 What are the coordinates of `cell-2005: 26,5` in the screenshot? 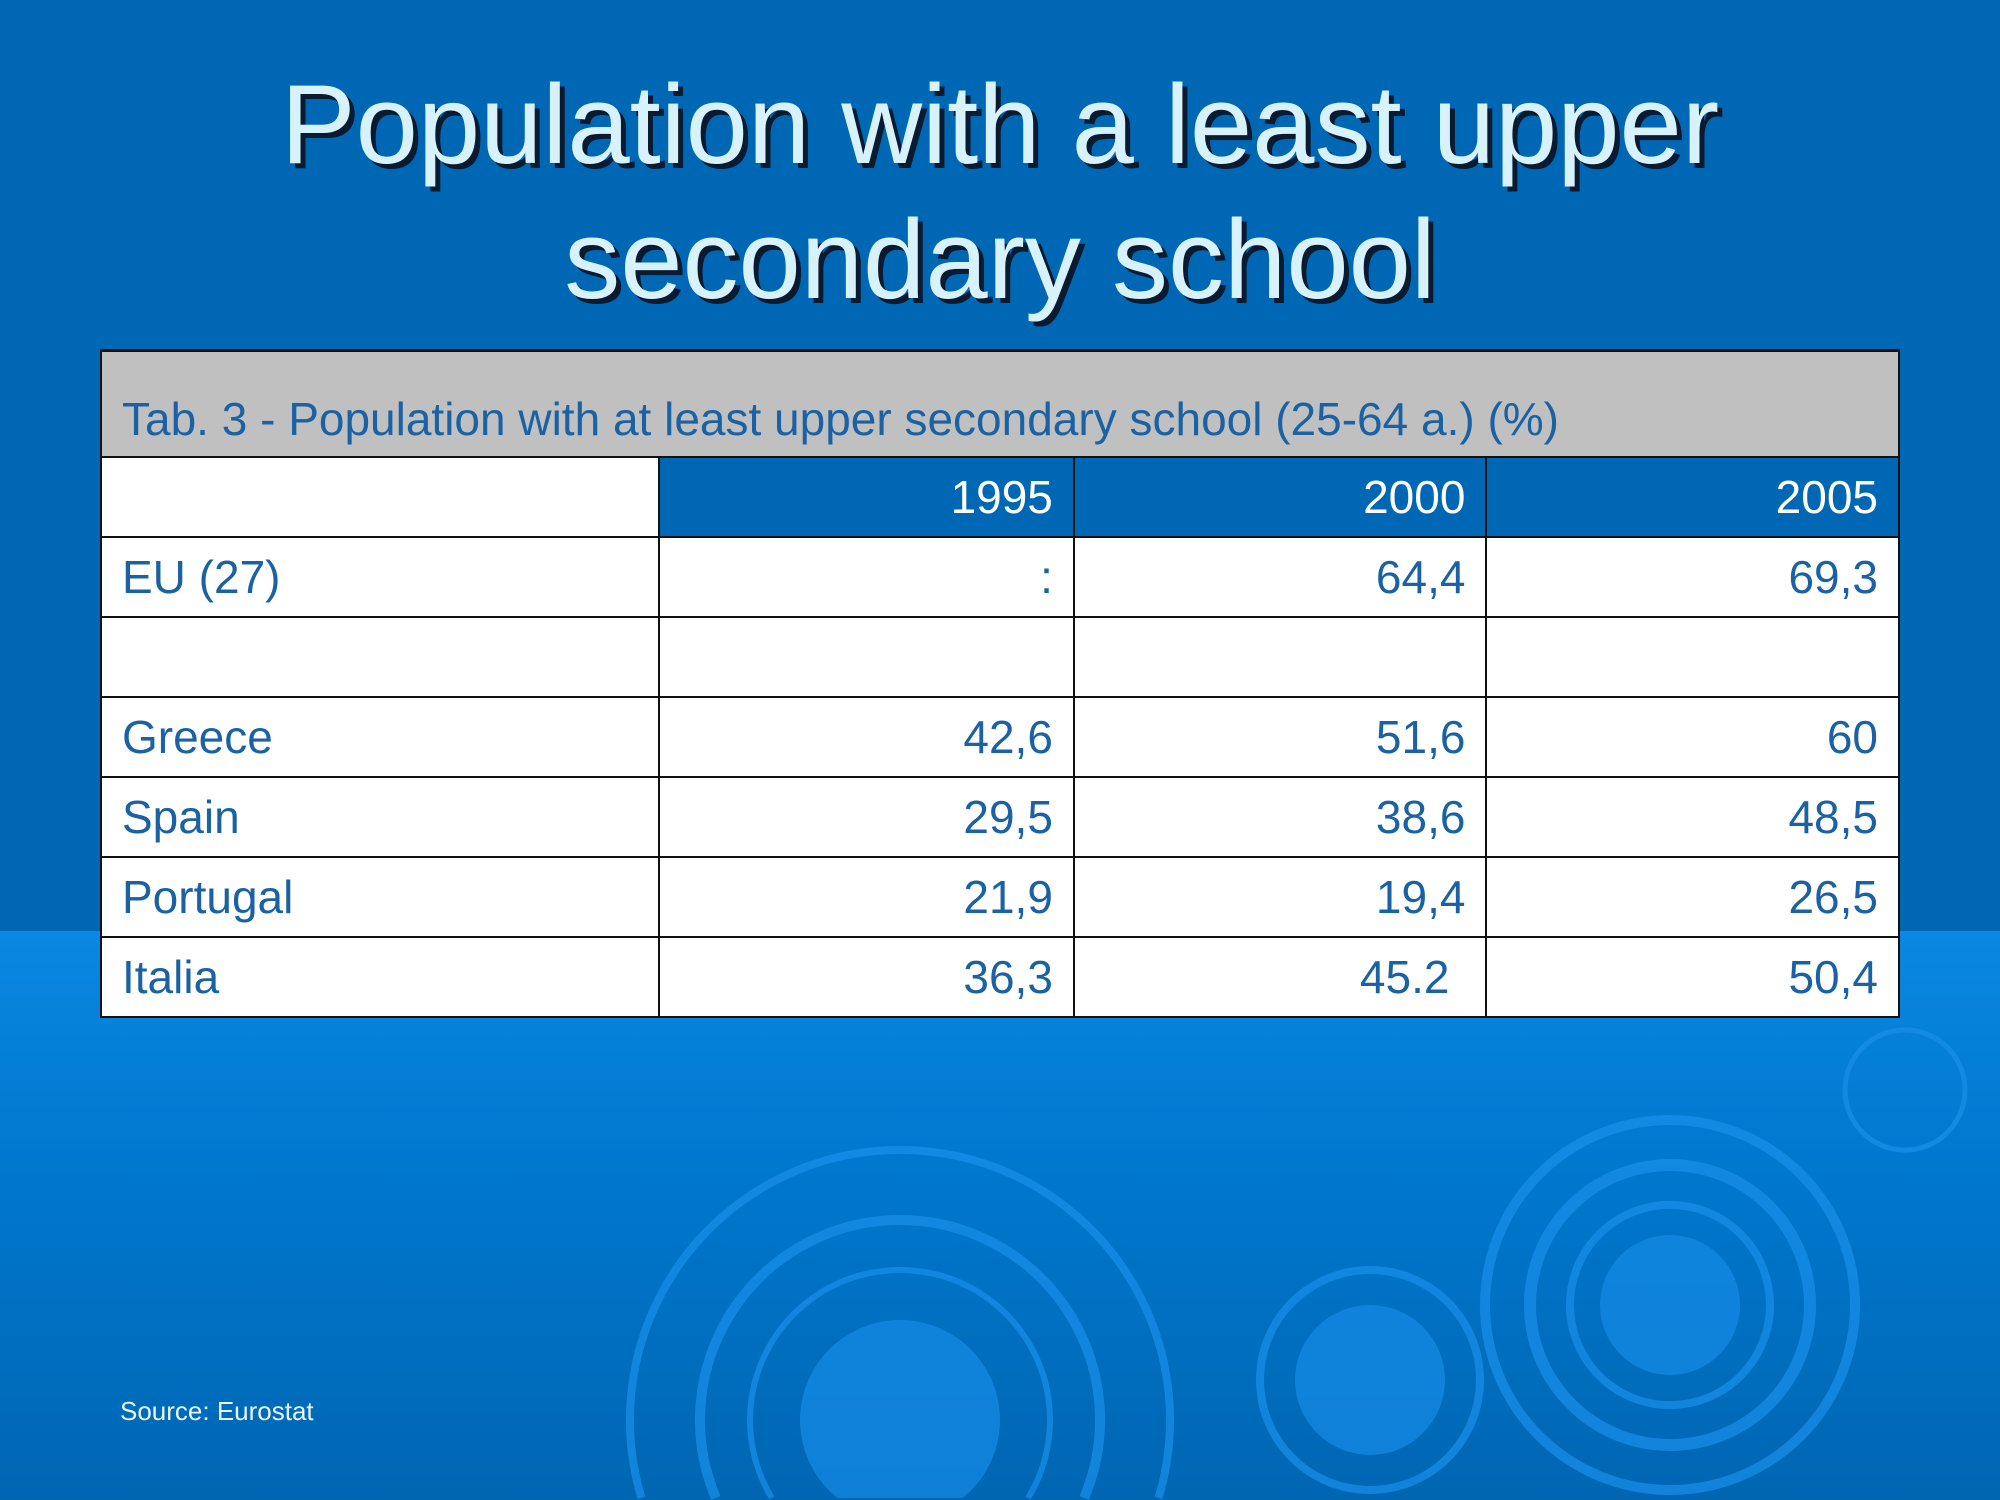 It's located at (1692, 896).